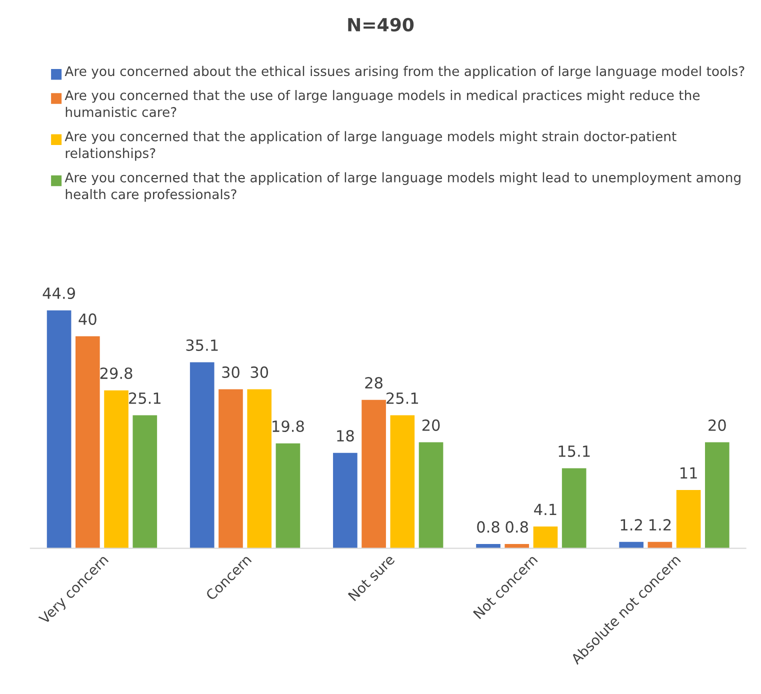  What do you see at coordinates (688, 472) in the screenshot?
I see `data-label: 11` at bounding box center [688, 472].